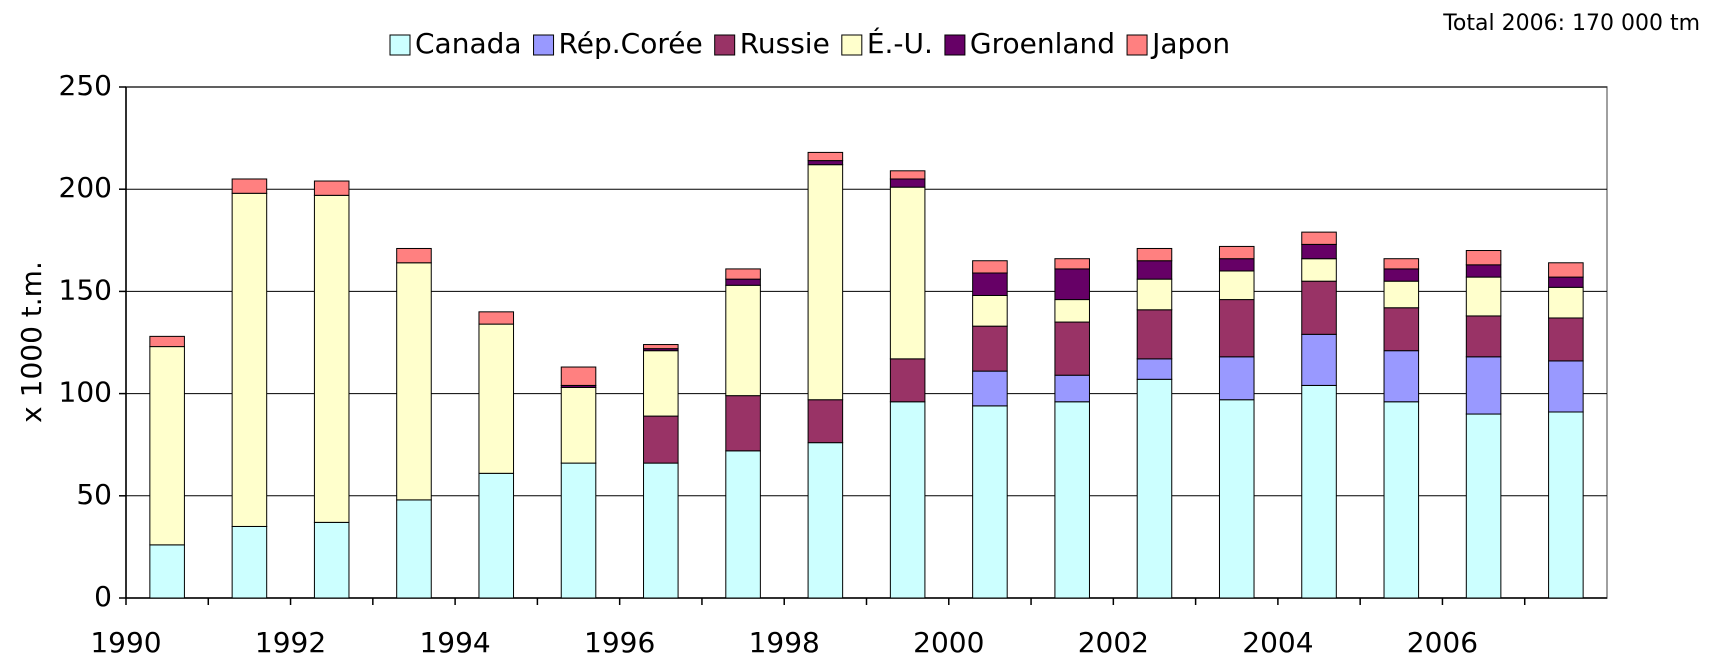 The width and height of the screenshot is (1716, 663). I want to click on x-tick-label: 2002, so click(1113, 642).